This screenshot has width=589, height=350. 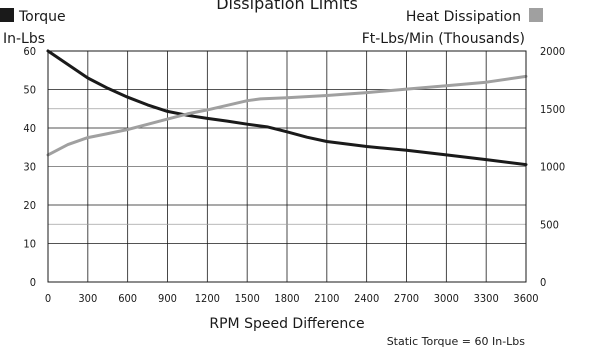 What do you see at coordinates (24, 39) in the screenshot?
I see `left-axis-label-line2: In-Lbs` at bounding box center [24, 39].